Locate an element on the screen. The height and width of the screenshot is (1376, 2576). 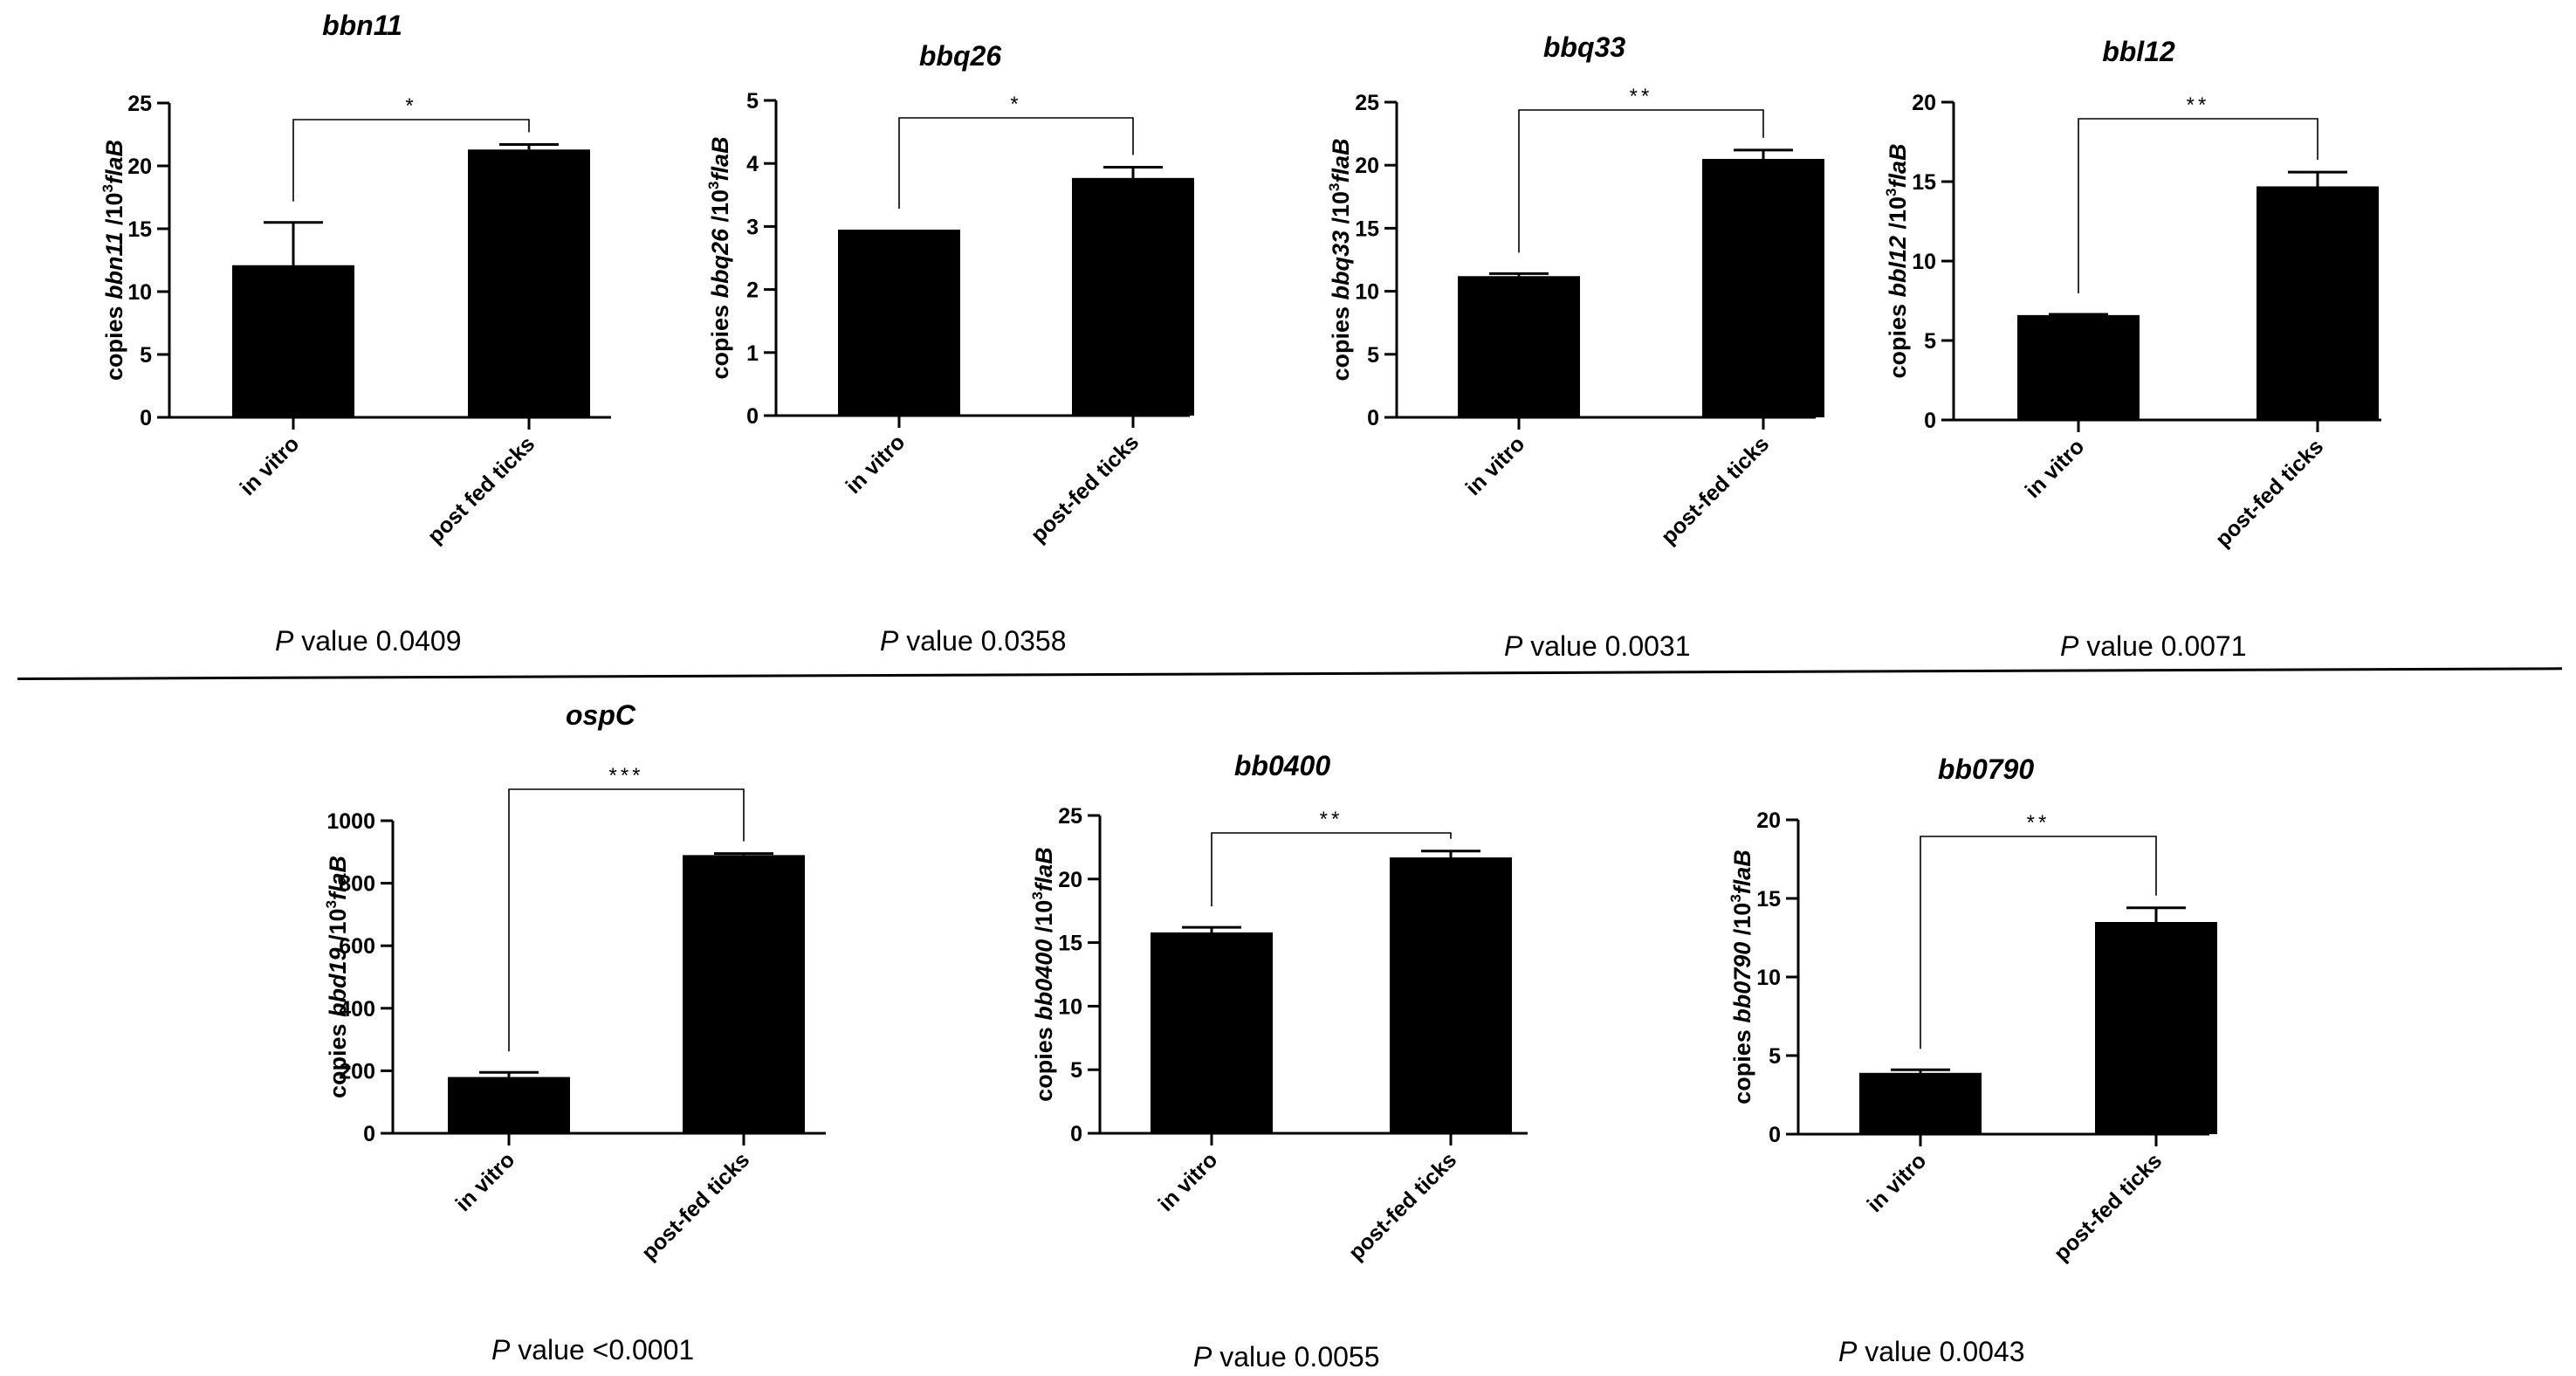
ylabel-gene: bbq33 is located at coordinates (1341, 265).